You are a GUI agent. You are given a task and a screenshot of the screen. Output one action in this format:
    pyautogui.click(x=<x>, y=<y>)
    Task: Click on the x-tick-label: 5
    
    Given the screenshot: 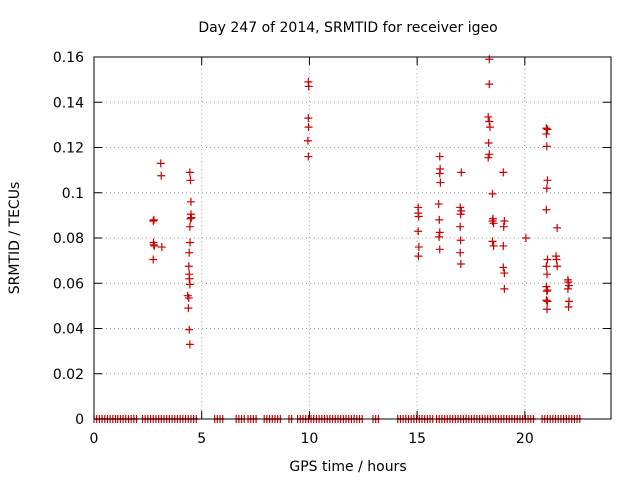 What is the action you would take?
    pyautogui.click(x=201, y=439)
    